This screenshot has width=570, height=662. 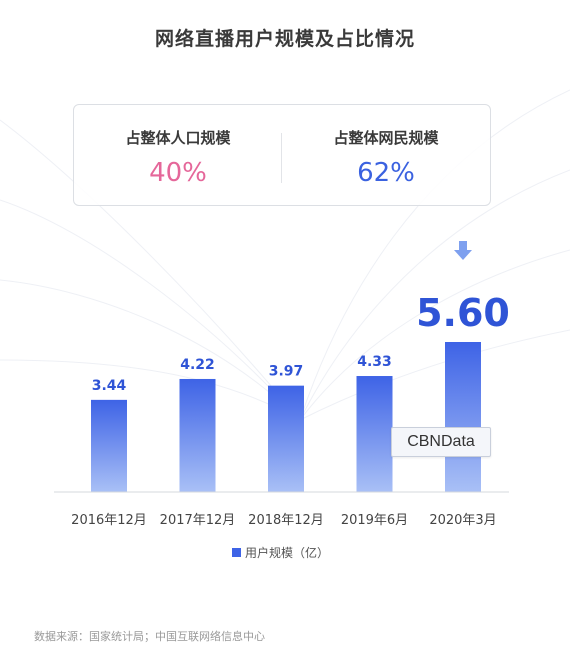 I want to click on stats-box: 占整体人口规模 40% 占整体网民规模 62%, so click(x=282, y=155).